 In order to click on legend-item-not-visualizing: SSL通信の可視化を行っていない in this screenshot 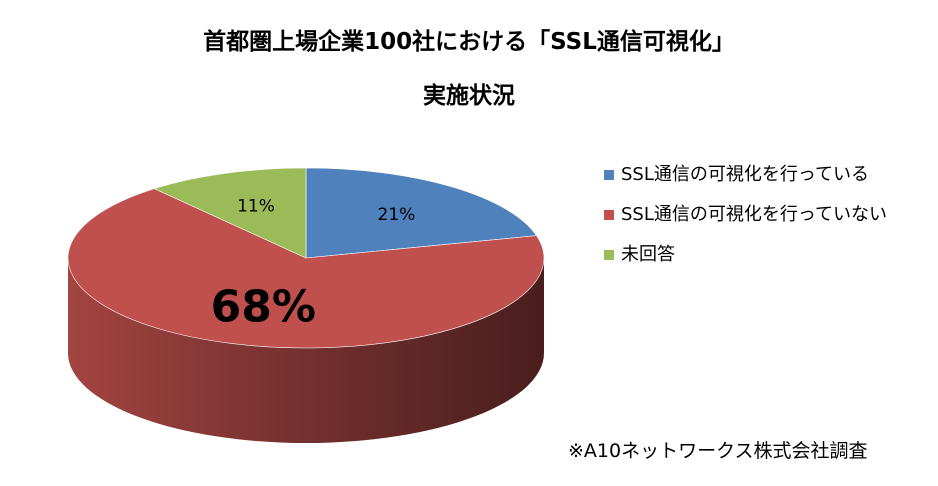, I will do `click(764, 214)`.